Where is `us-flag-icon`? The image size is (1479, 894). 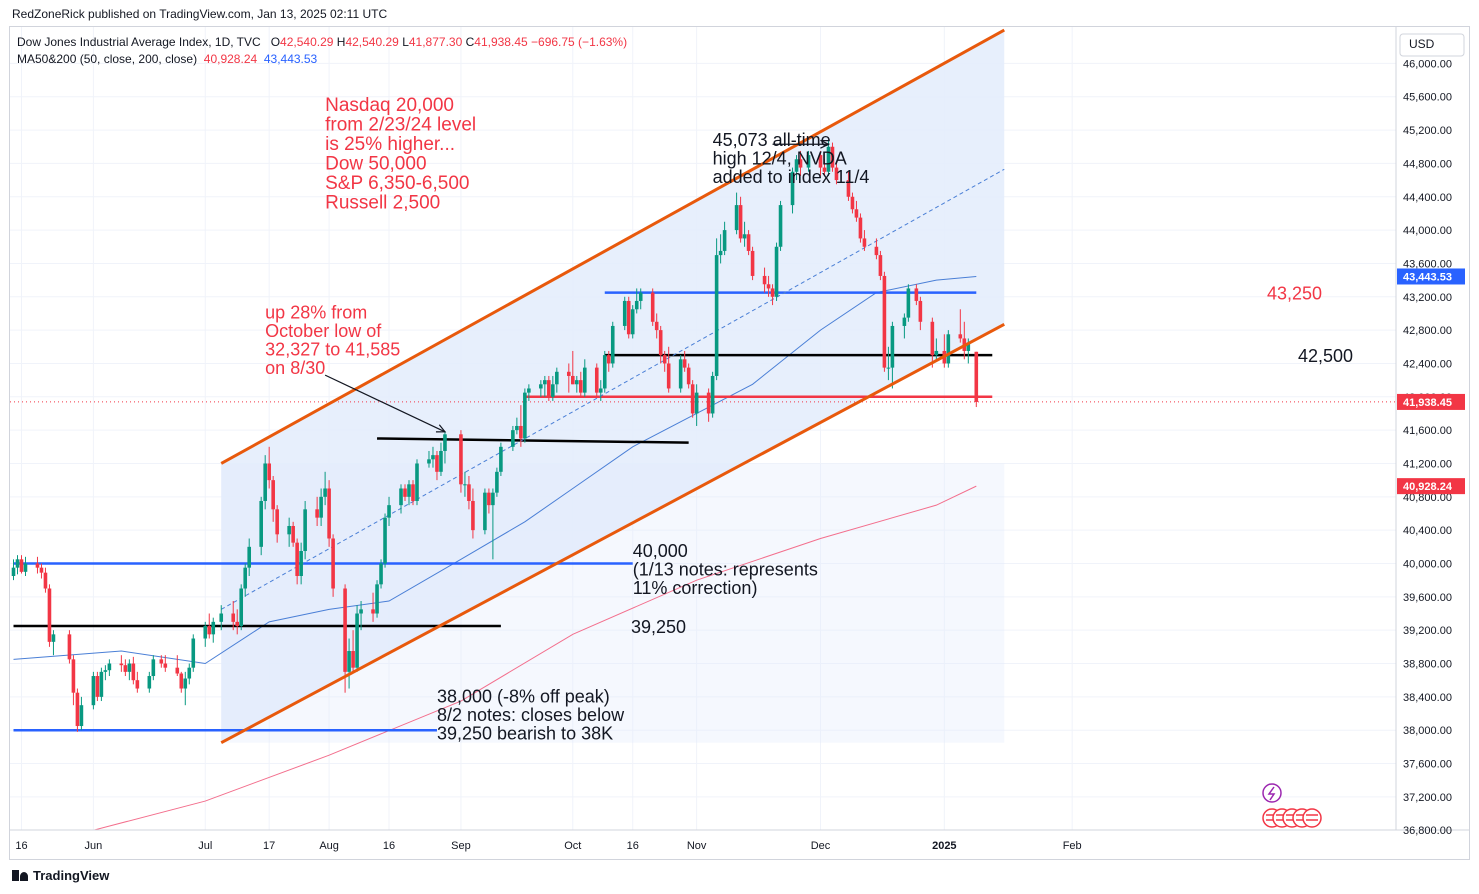
us-flag-icon is located at coordinates (1312, 818).